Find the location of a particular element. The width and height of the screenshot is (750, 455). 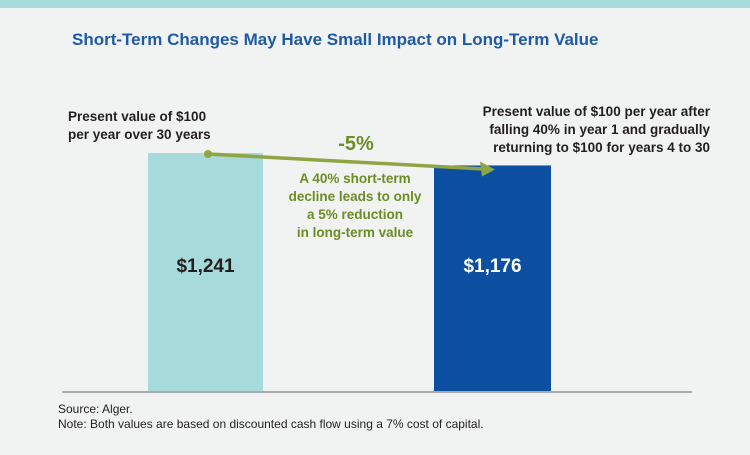

change-arrow-line is located at coordinates (345, 161).